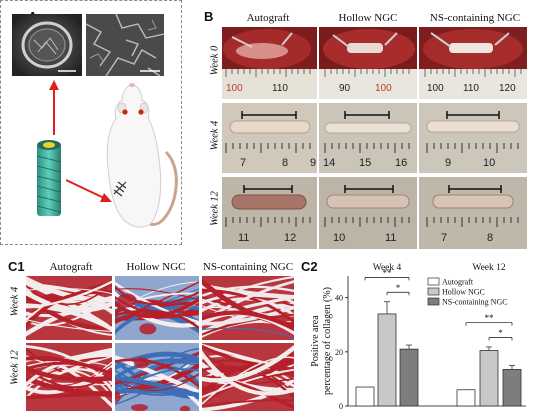  What do you see at coordinates (368, 18) in the screenshot?
I see `b-col-hollow-ngc: Hollow NGC` at bounding box center [368, 18].